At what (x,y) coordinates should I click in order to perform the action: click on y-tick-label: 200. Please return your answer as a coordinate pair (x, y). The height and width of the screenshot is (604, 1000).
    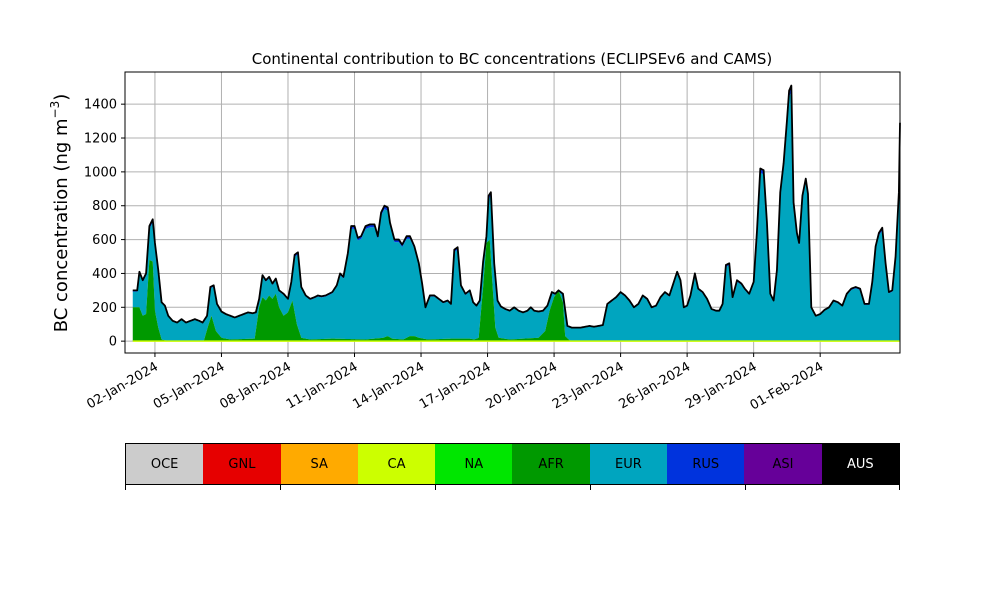
    Looking at the image, I should click on (104, 308).